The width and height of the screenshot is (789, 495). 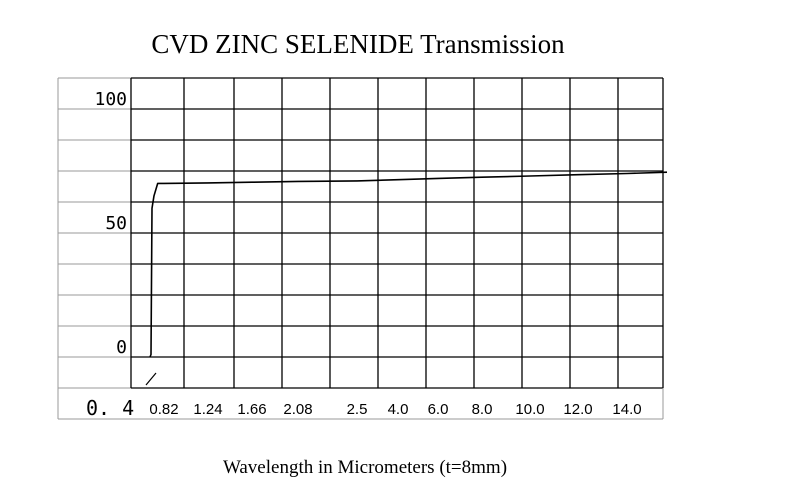 I want to click on x-tick-label: 14.0, so click(x=626, y=409).